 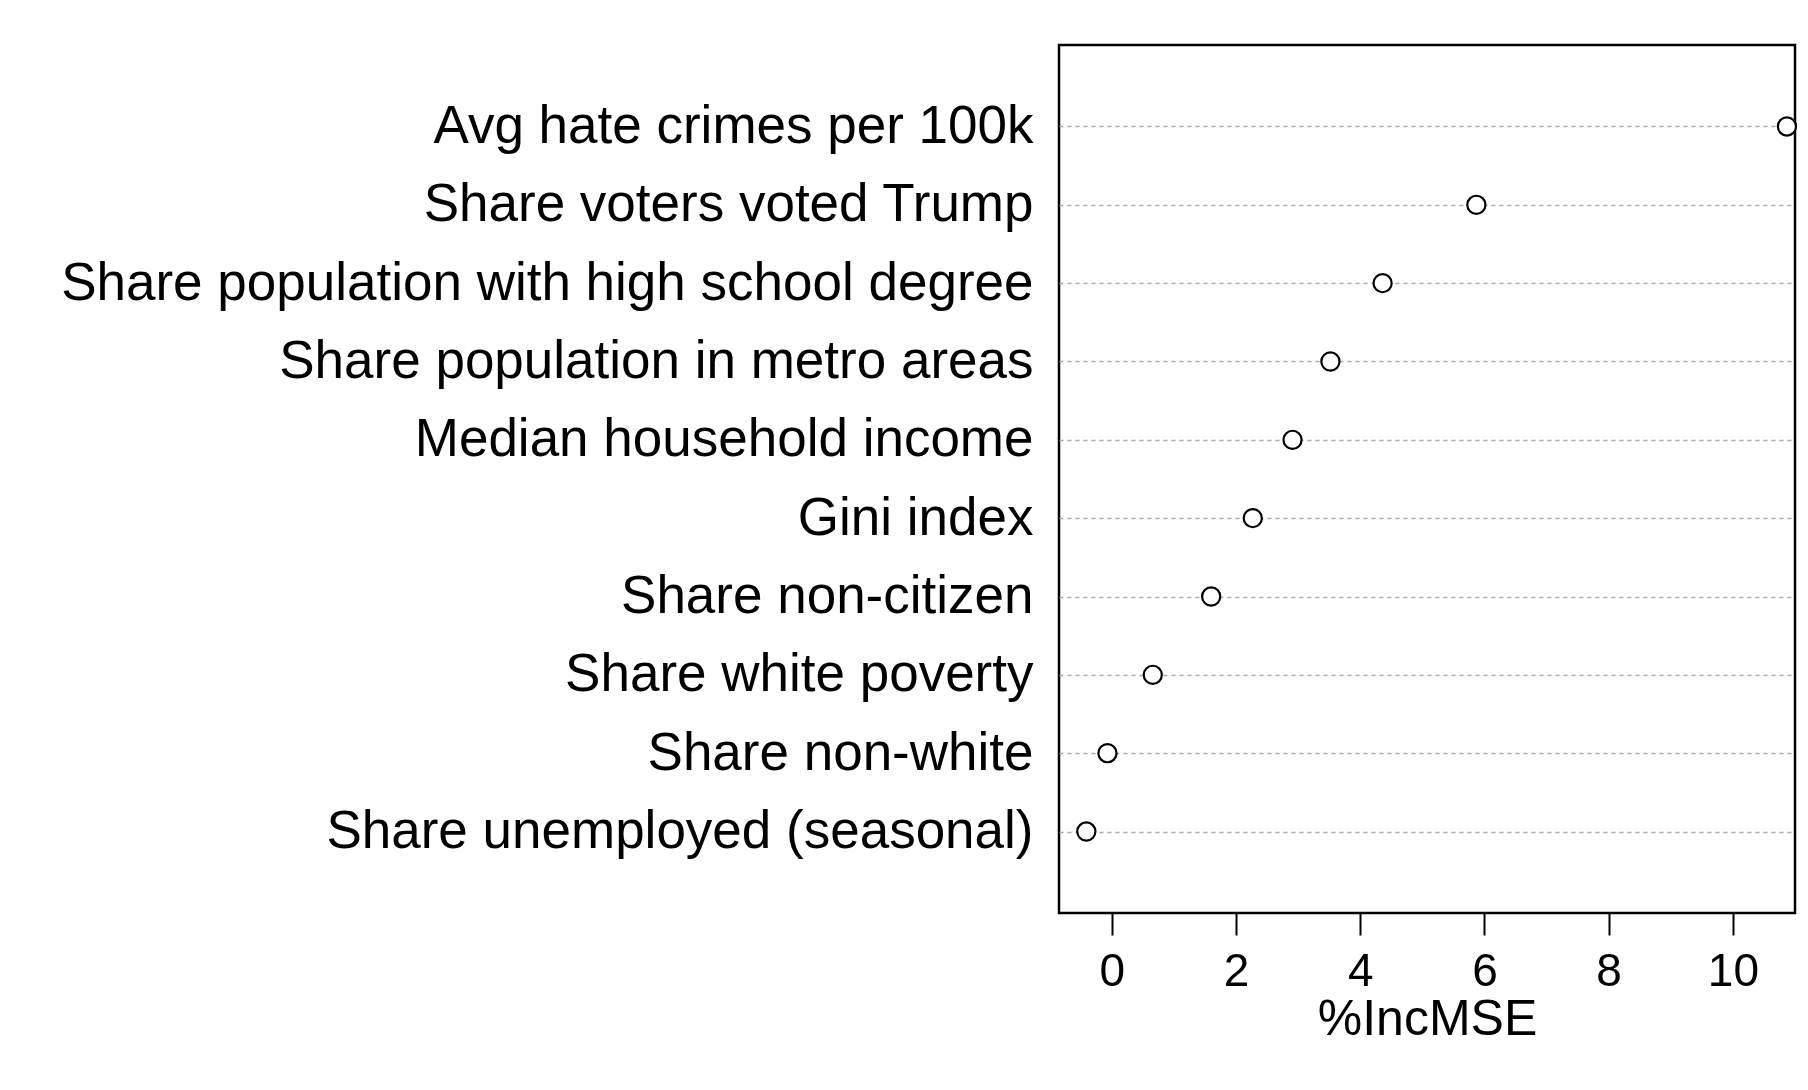 What do you see at coordinates (1236, 969) in the screenshot?
I see `x-tick-label: 2` at bounding box center [1236, 969].